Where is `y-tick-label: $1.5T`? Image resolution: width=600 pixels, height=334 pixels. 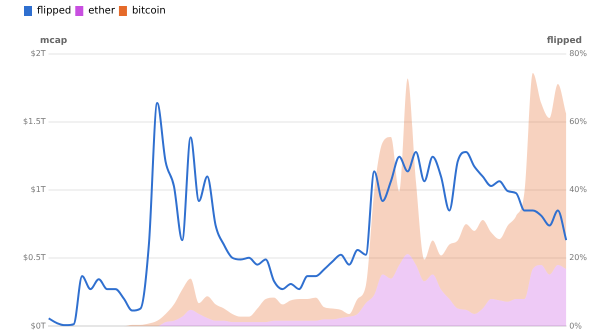
y-tick-label: $1.5T is located at coordinates (34, 121).